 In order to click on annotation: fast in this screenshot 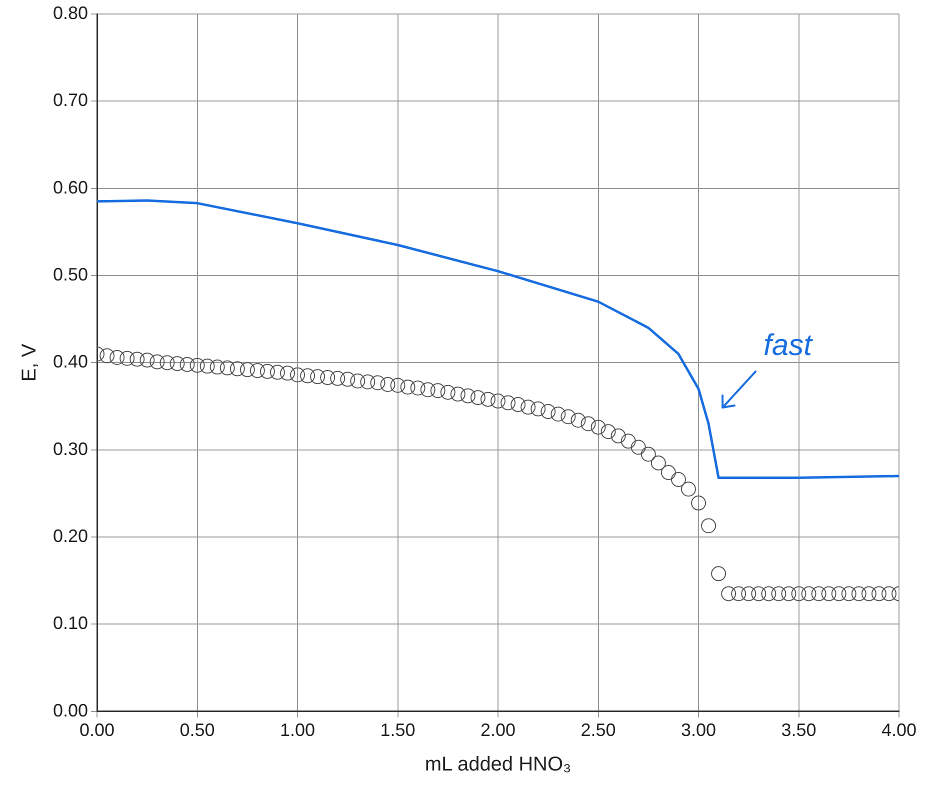, I will do `click(789, 345)`.